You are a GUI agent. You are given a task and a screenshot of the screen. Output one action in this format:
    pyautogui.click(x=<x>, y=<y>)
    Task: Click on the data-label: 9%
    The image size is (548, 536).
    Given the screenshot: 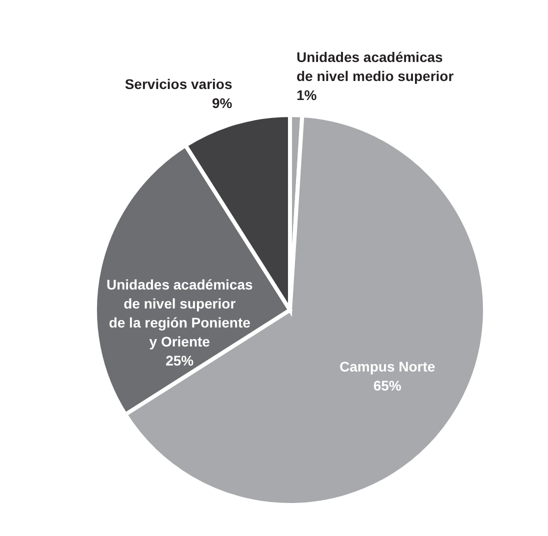 What is the action you would take?
    pyautogui.click(x=222, y=103)
    